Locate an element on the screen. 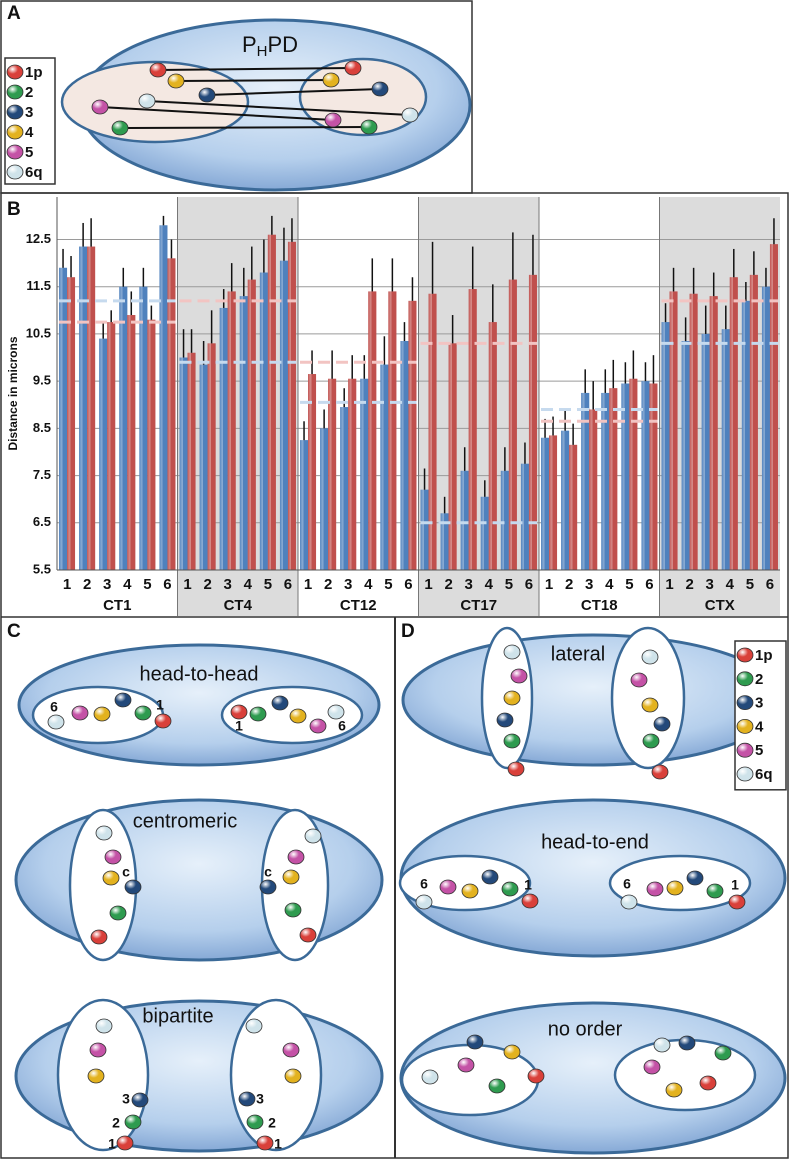 This screenshot has width=790, height=1160. diagram-title: PHPD is located at coordinates (270, 46).